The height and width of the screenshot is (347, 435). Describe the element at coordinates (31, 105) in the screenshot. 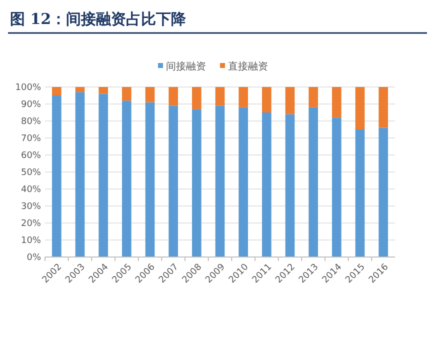

I see `y-tick-label: 90%` at that location.